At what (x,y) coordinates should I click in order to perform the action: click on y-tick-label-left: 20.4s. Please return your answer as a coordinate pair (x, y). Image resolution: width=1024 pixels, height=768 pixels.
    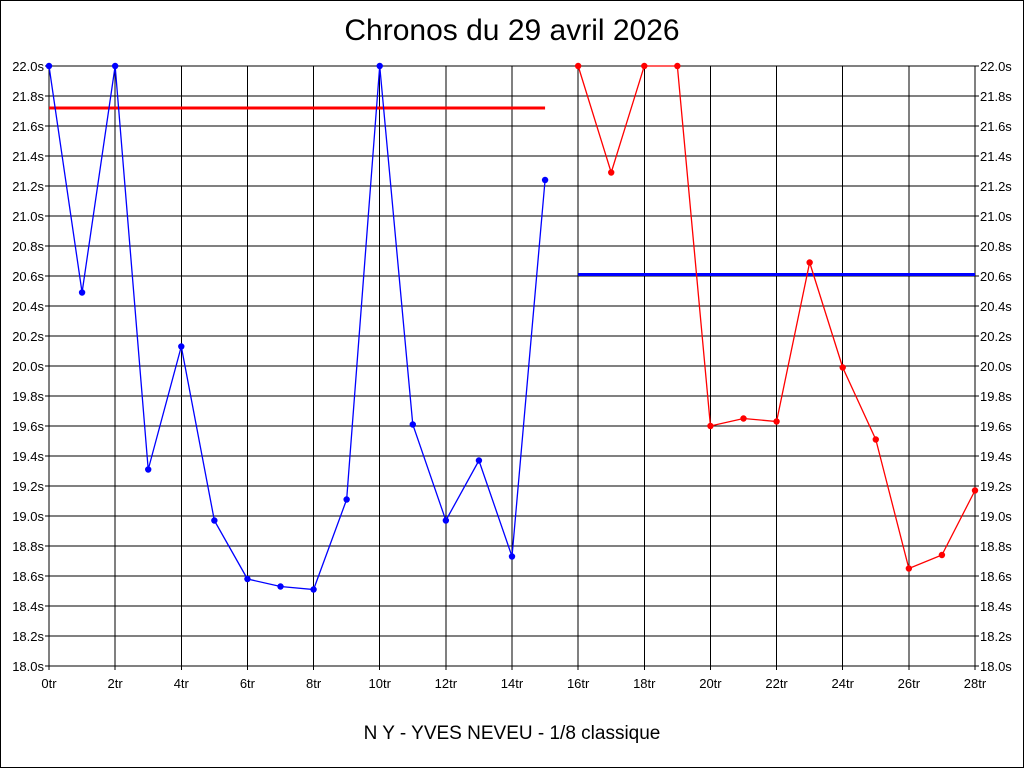
    Looking at the image, I should click on (28, 306).